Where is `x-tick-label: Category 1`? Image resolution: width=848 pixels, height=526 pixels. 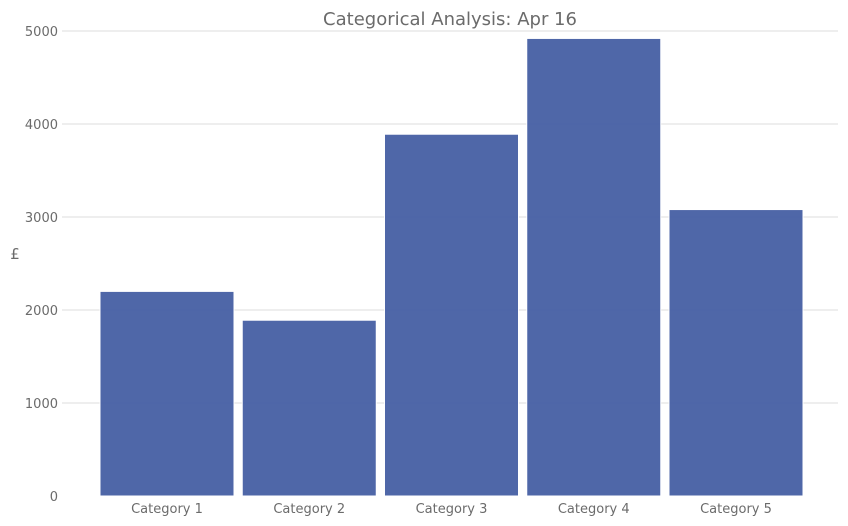 x-tick-label: Category 1 is located at coordinates (167, 509).